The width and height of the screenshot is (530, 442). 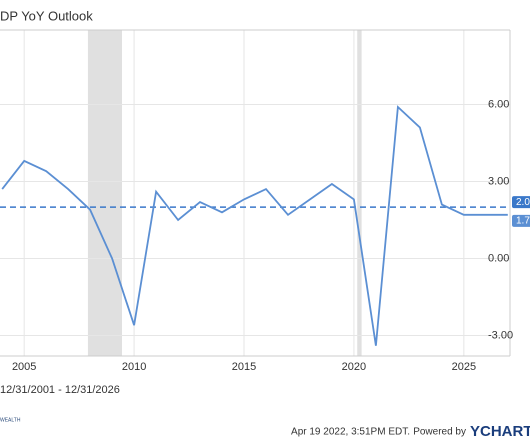 I want to click on y-tick-label: 6.00, so click(x=498, y=104).